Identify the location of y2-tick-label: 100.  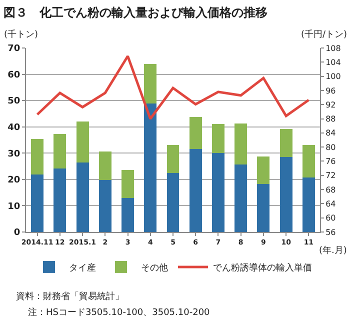
(333, 77).